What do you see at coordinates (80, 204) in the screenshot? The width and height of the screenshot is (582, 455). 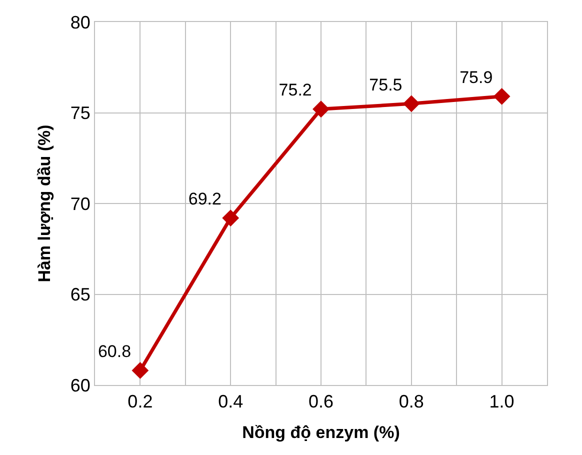 I see `y-tick-label: 70` at bounding box center [80, 204].